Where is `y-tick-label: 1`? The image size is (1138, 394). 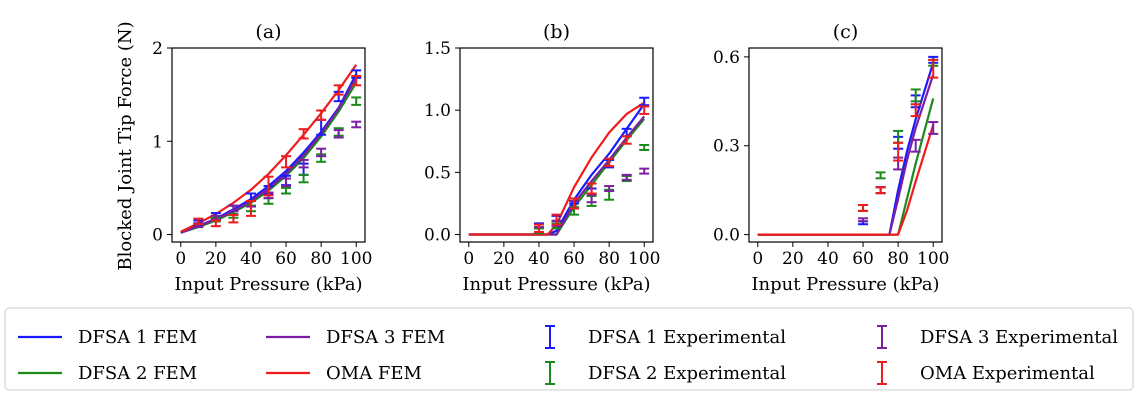 y-tick-label: 1 is located at coordinates (157, 142).